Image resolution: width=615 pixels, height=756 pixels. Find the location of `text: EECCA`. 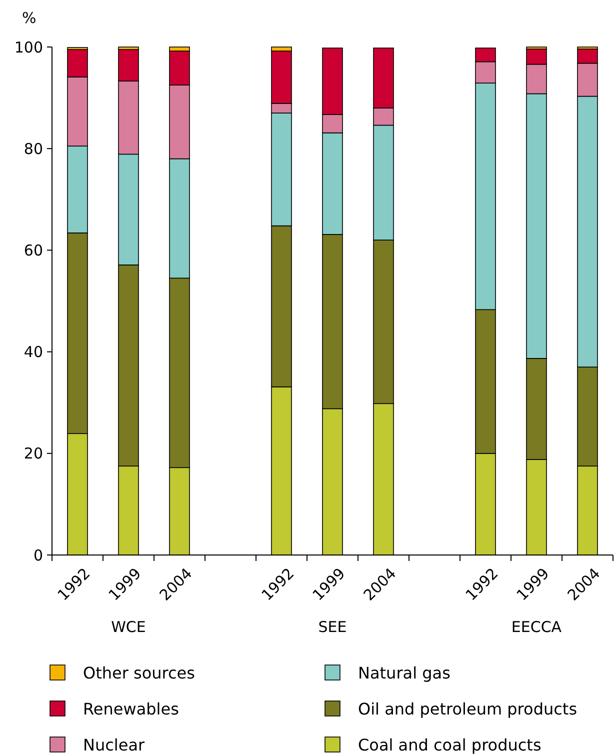

text: EECCA is located at coordinates (536, 627).